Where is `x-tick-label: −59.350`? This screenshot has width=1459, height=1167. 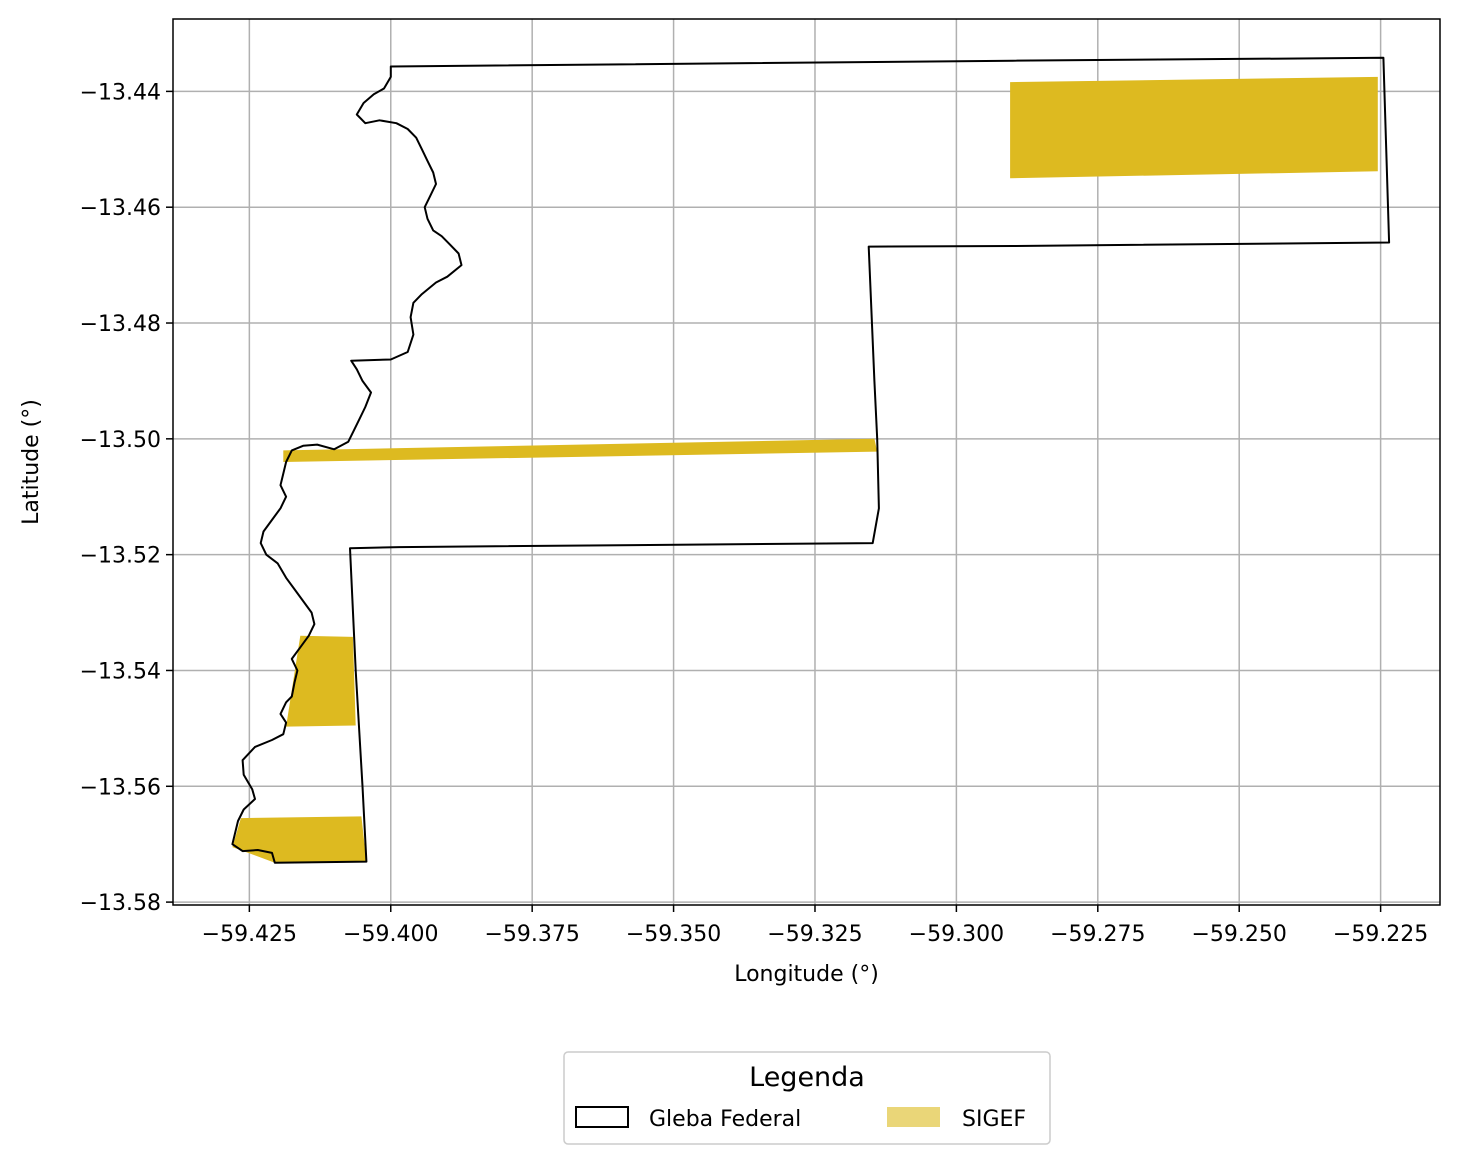
x-tick-label: −59.350 is located at coordinates (673, 934).